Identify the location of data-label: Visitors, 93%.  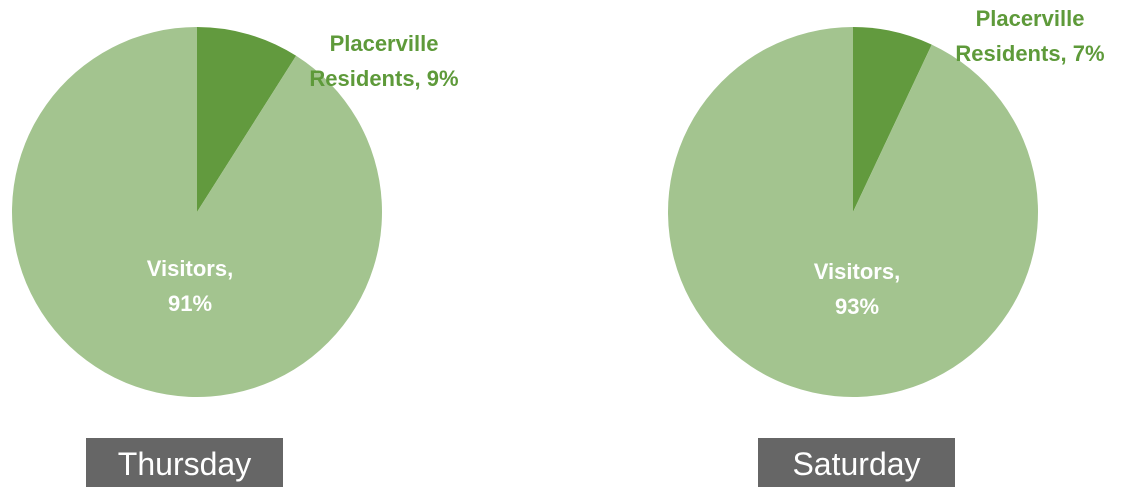
(857, 289).